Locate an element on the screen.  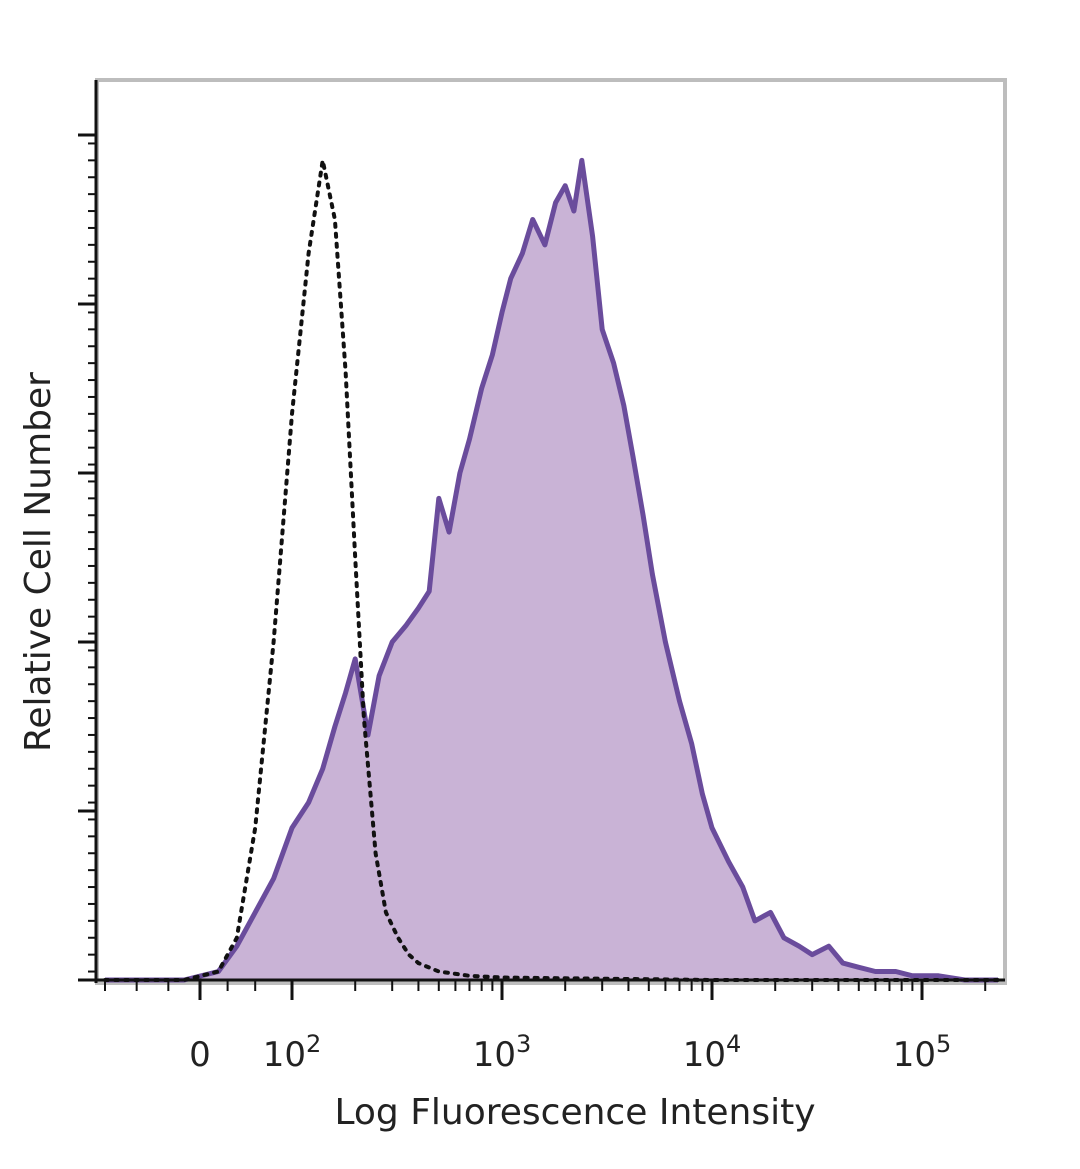
x-tick-label: 0 is located at coordinates (200, 1055).